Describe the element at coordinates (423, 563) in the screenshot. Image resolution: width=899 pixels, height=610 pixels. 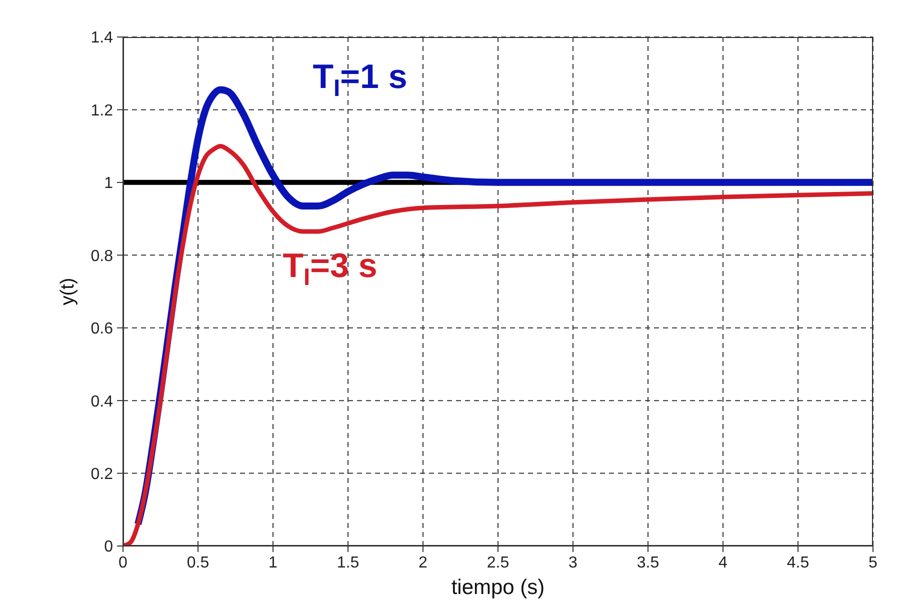
I see `x-tick-label: 2` at that location.